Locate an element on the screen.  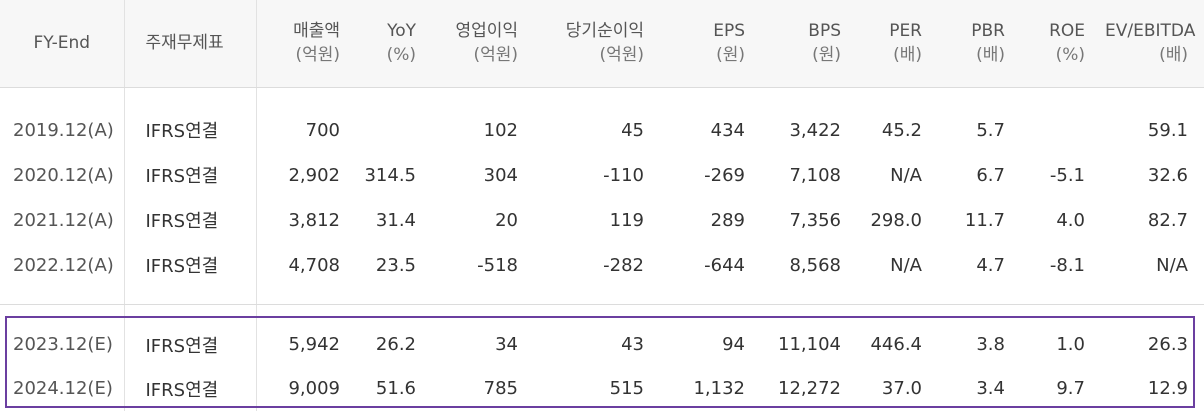
cell-op: 785 is located at coordinates (500, 388).